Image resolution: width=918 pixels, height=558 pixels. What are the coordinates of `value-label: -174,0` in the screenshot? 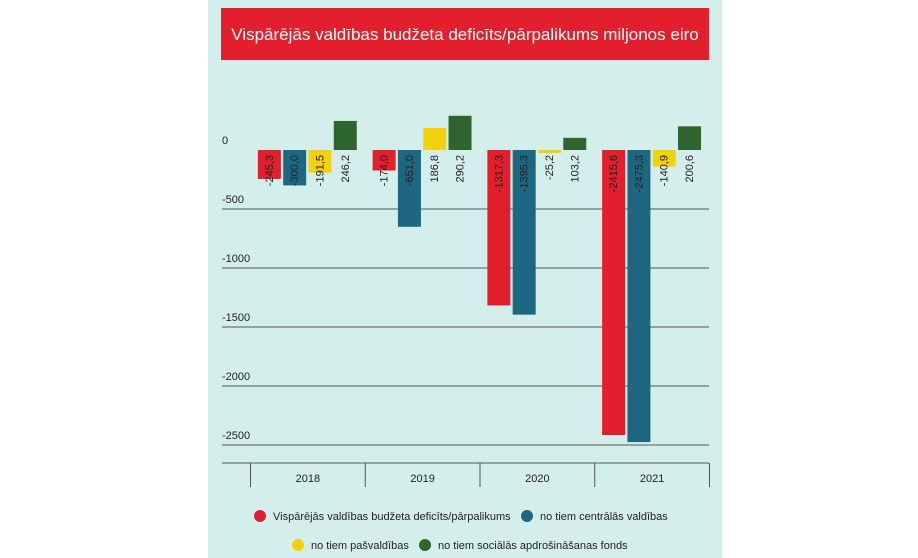 It's located at (385, 170).